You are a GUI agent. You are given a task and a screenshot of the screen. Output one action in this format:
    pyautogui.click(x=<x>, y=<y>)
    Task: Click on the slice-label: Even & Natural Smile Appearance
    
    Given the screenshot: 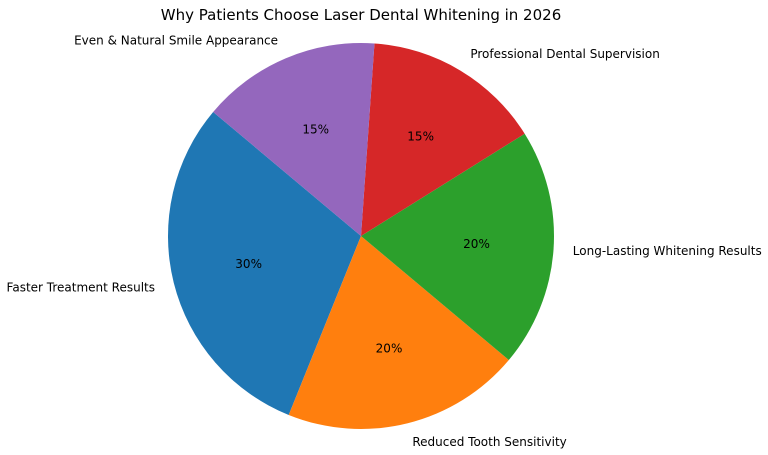 What is the action you would take?
    pyautogui.click(x=176, y=41)
    